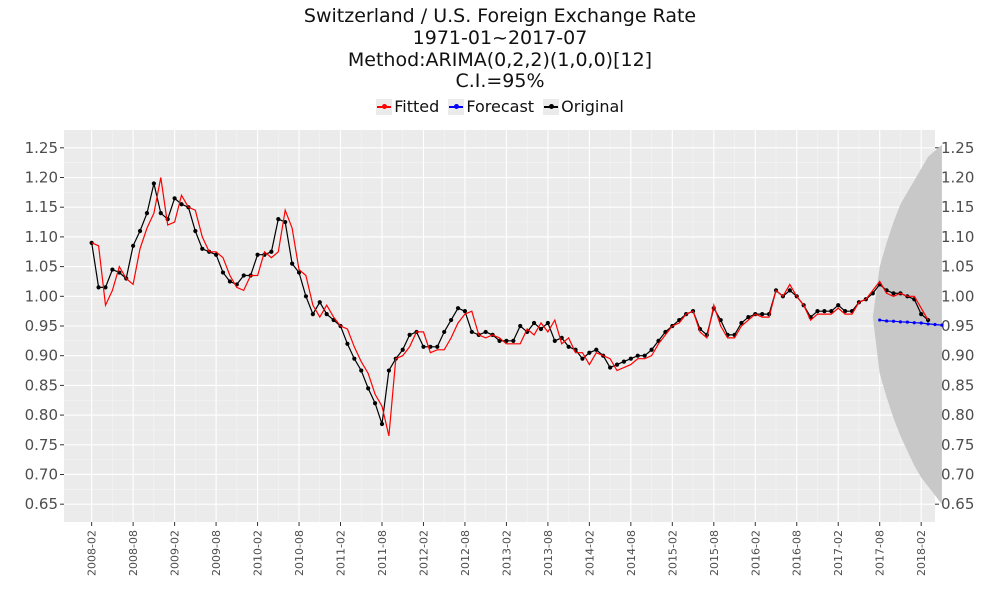  Describe the element at coordinates (797, 553) in the screenshot. I see `x-tick-label: 2016-08` at that location.